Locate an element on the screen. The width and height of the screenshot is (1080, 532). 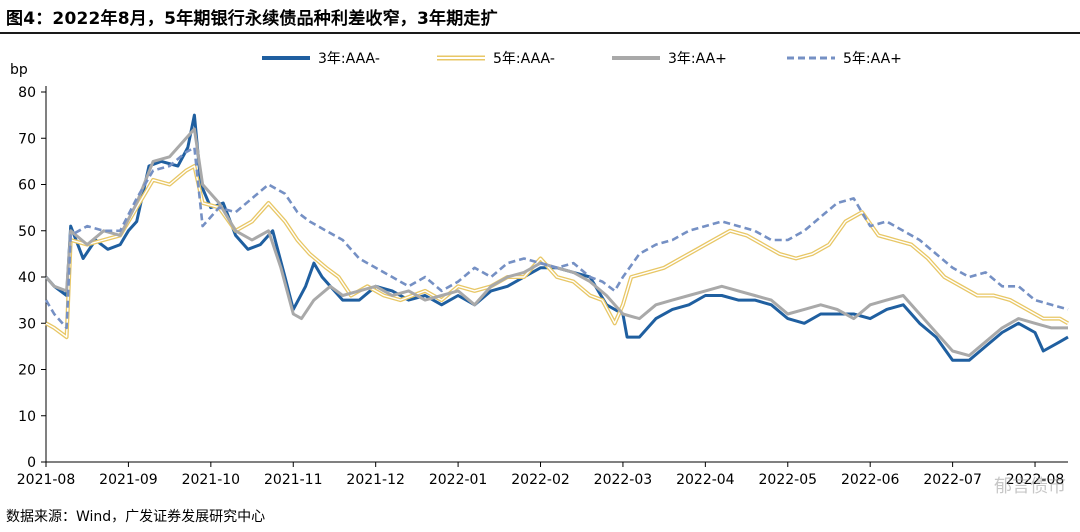
x-tick-label: 2022-03 is located at coordinates (623, 478).